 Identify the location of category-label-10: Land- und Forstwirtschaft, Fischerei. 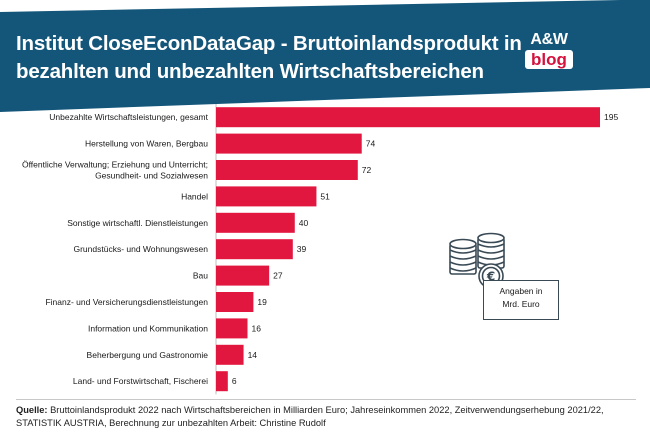
(140, 381).